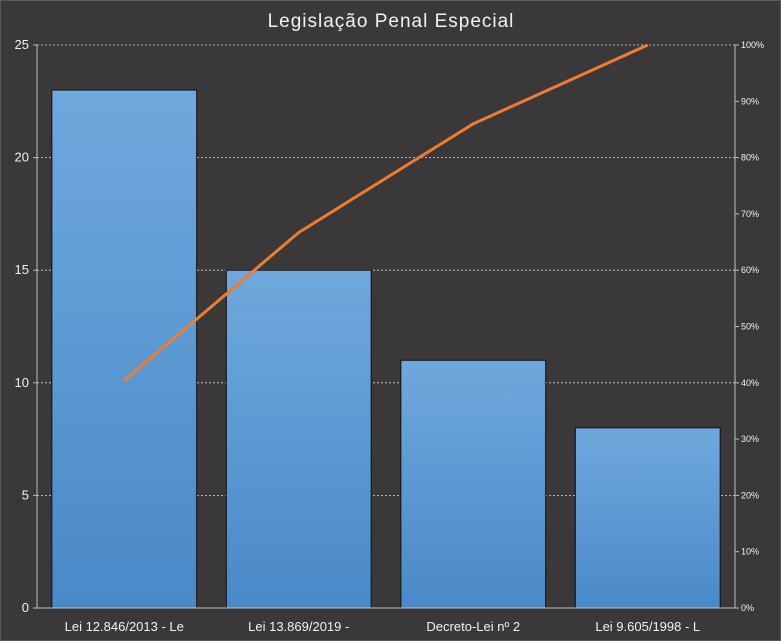  What do you see at coordinates (25, 607) in the screenshot?
I see `y-tick-label: 0` at bounding box center [25, 607].